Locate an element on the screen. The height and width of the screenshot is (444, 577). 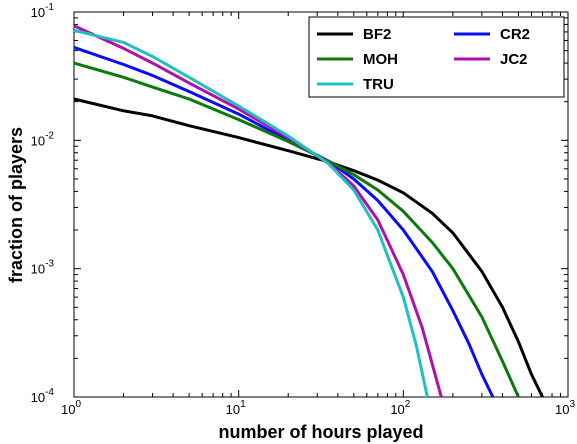
legend-label-cr2: CR2 is located at coordinates (515, 34).